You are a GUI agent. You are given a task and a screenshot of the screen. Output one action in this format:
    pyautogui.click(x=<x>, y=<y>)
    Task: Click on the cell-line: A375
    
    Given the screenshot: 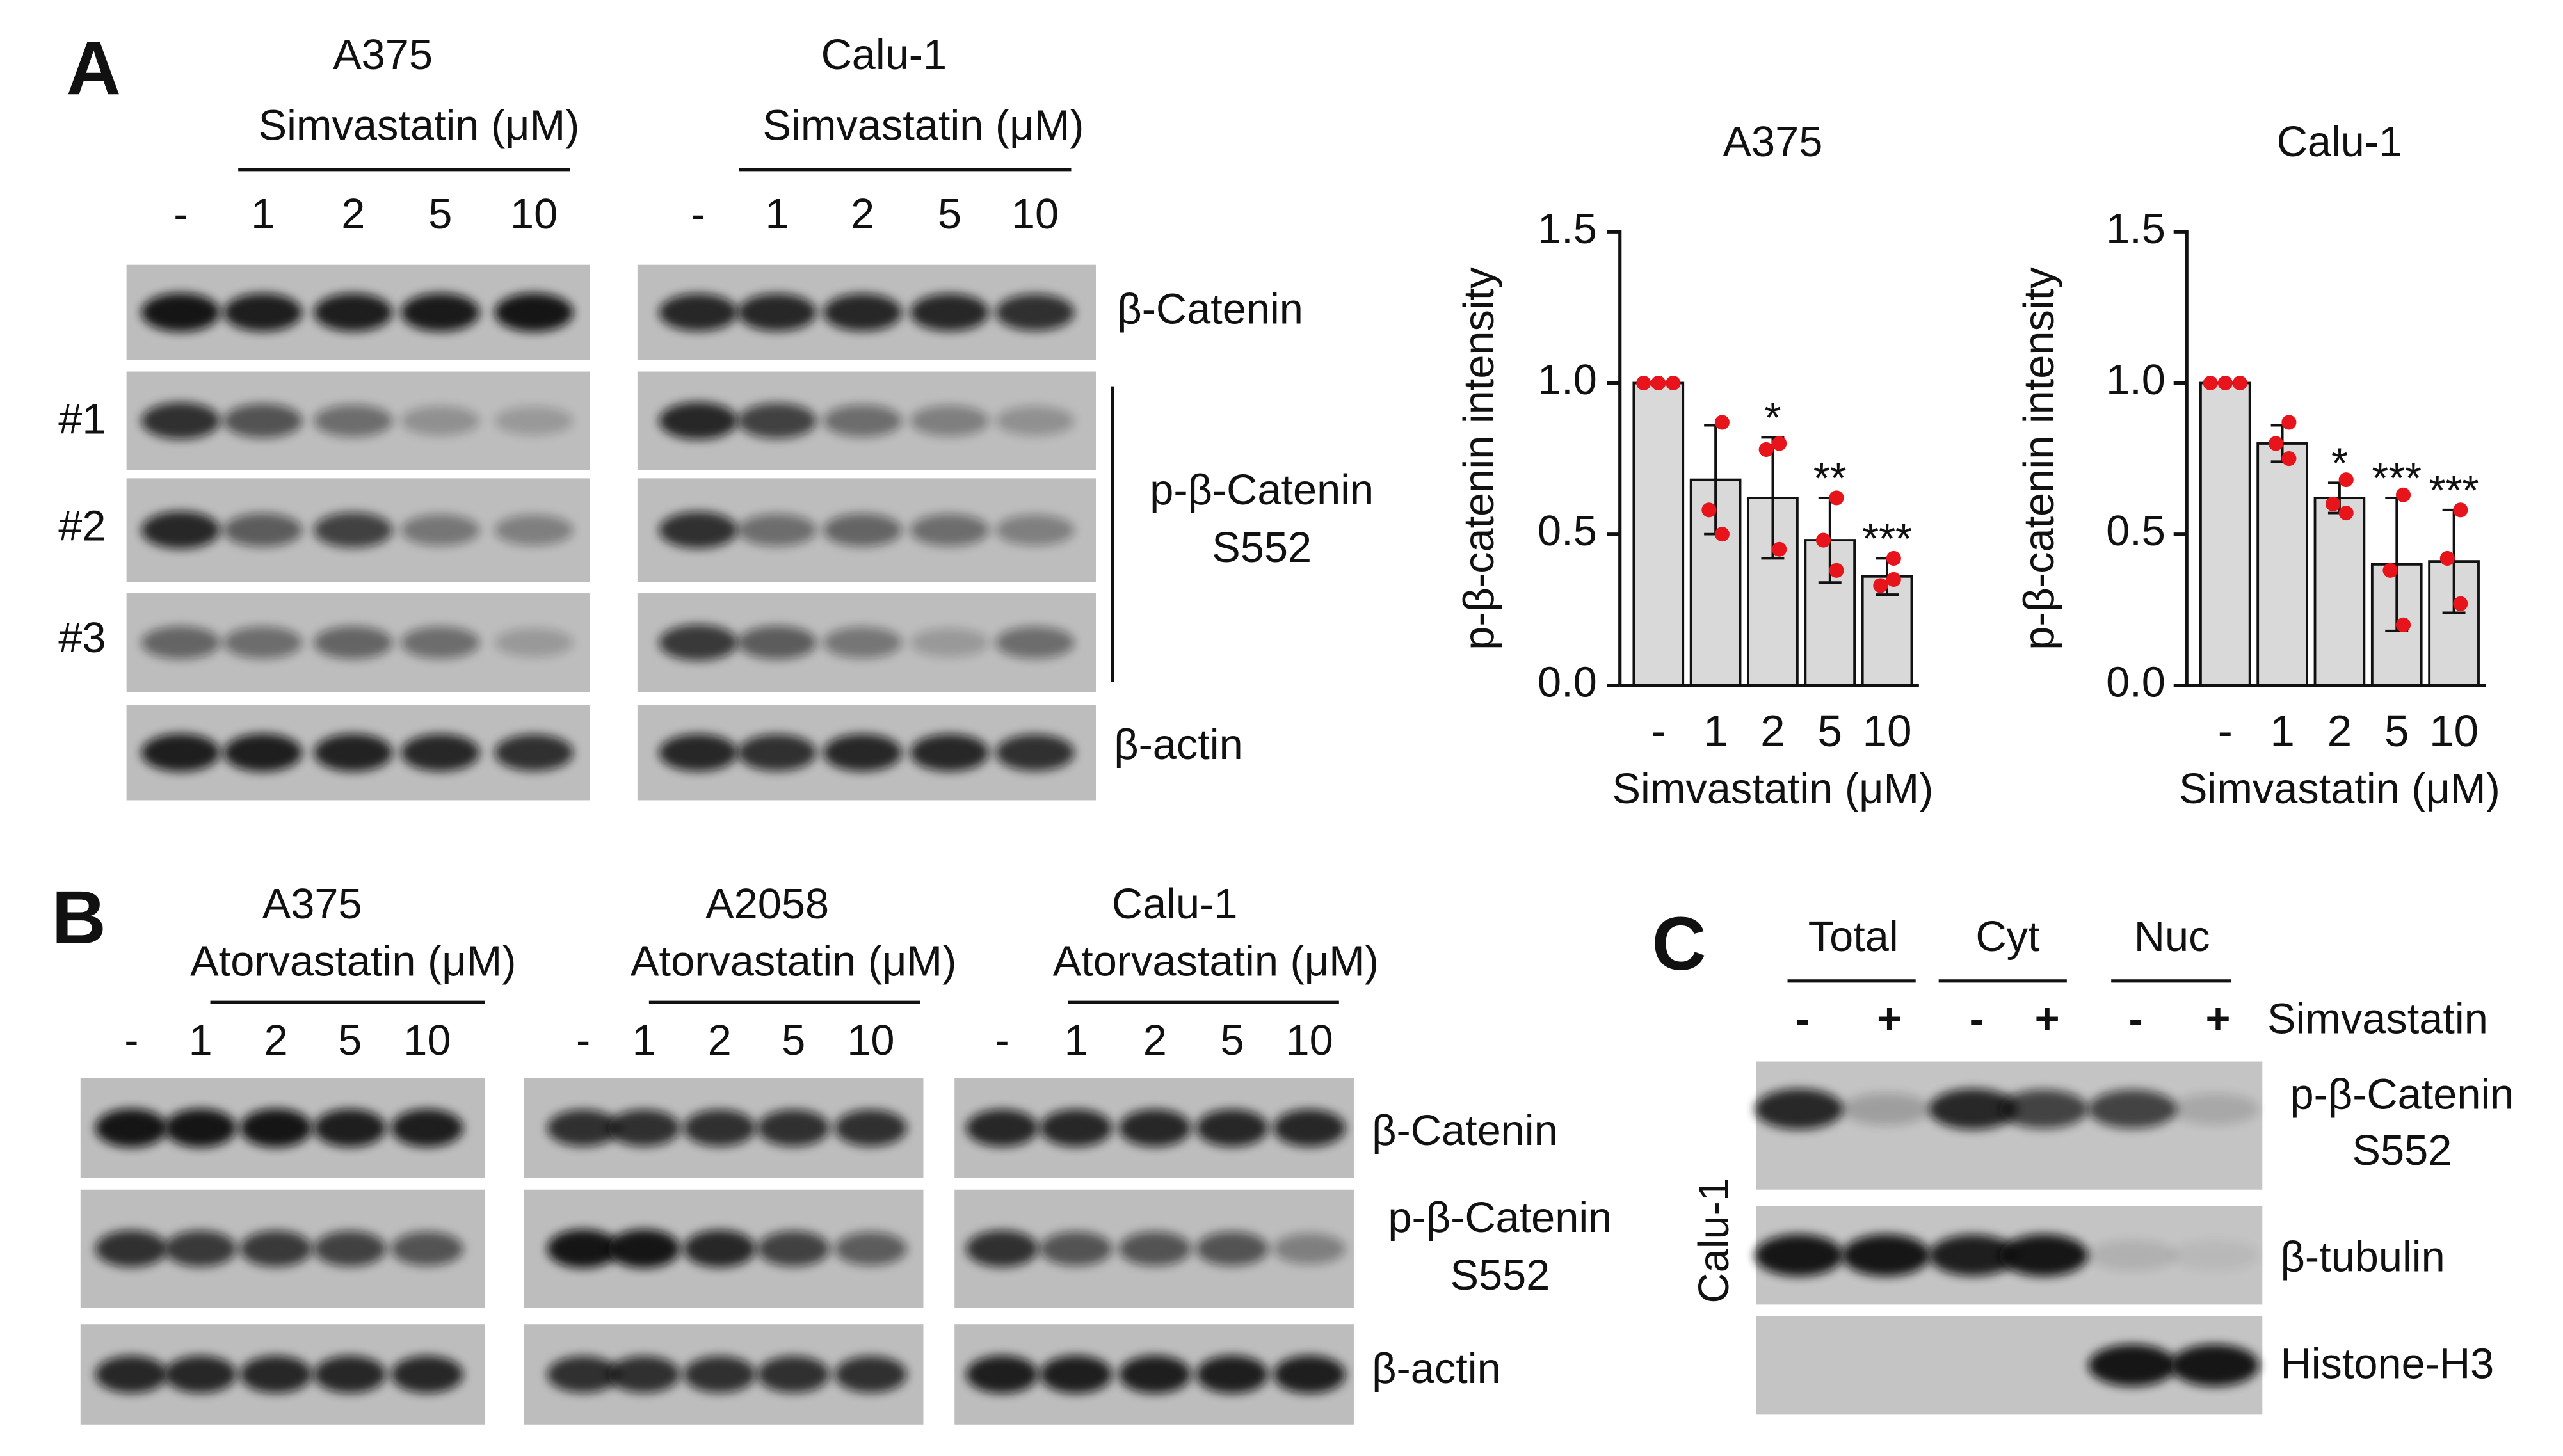 What is the action you would take?
    pyautogui.click(x=312, y=904)
    